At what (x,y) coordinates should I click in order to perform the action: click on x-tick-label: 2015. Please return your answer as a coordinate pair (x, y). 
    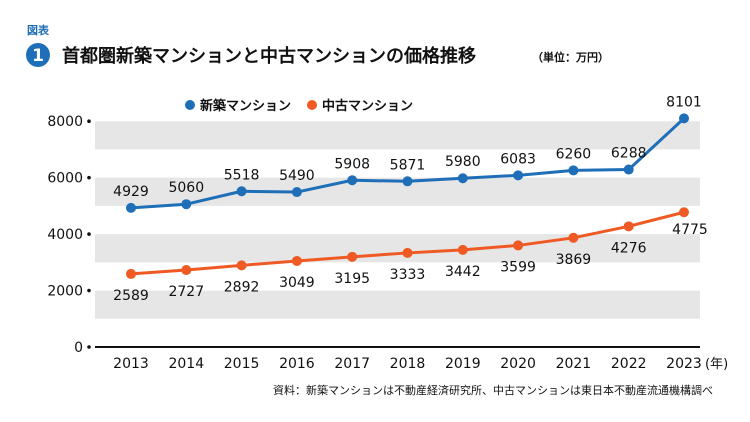
    Looking at the image, I should click on (242, 364).